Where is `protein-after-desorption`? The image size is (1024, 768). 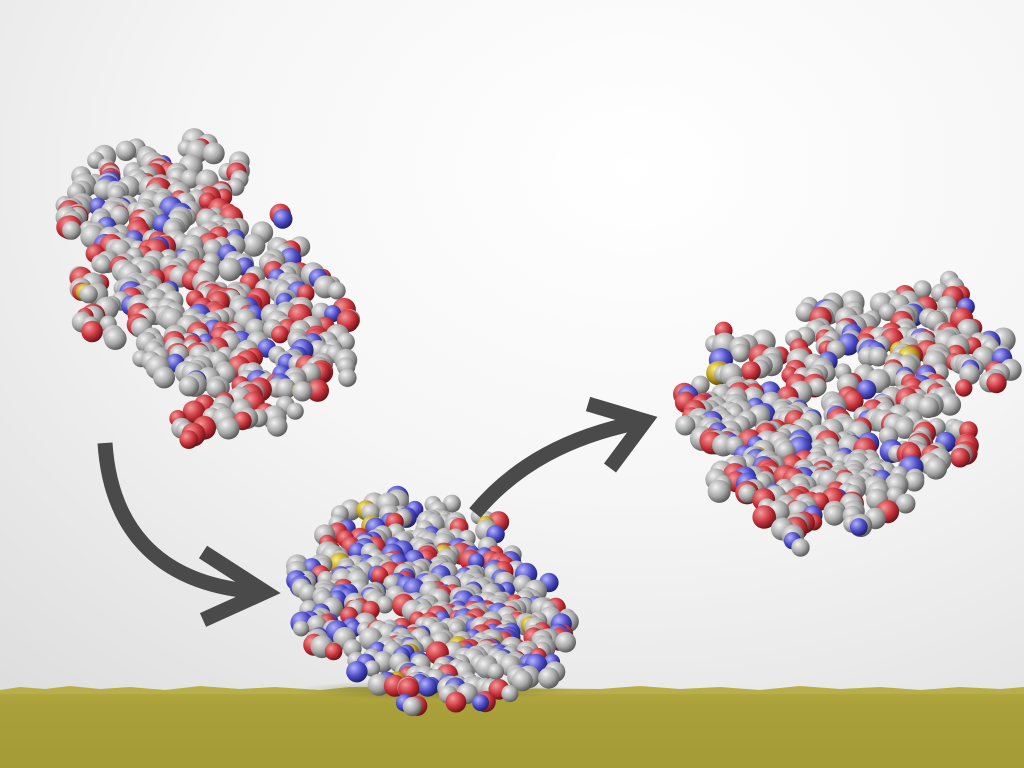
protein-after-desorption is located at coordinates (847, 413).